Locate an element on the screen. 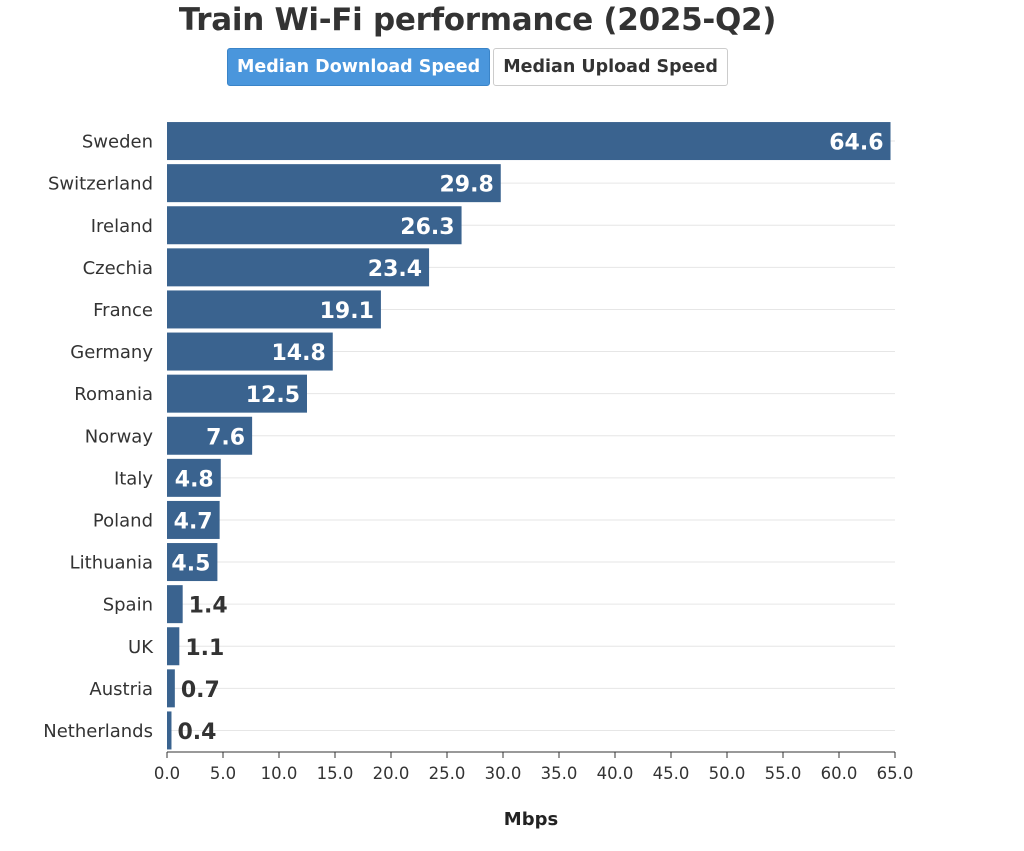 The image size is (1024, 851). data-label: 4.7 is located at coordinates (193, 521).